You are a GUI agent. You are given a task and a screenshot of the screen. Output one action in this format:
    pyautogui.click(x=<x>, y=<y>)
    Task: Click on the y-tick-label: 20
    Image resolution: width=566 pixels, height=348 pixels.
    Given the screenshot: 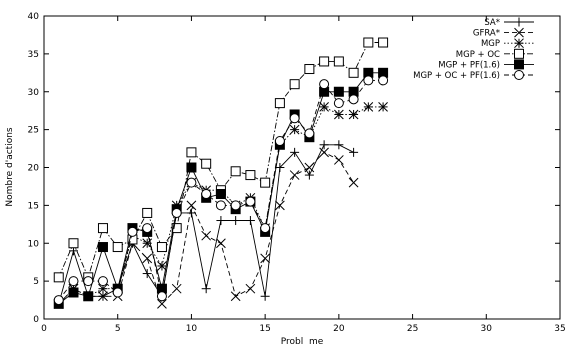 What is the action you would take?
    pyautogui.click(x=34, y=169)
    